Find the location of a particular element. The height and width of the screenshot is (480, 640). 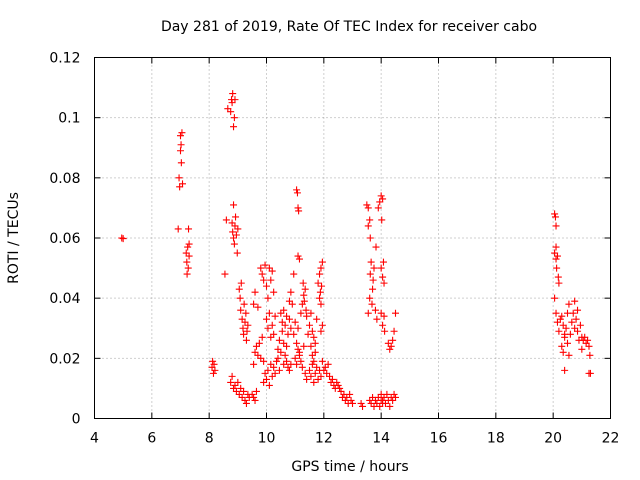

y-tick-label: 0.04 is located at coordinates (64, 299).